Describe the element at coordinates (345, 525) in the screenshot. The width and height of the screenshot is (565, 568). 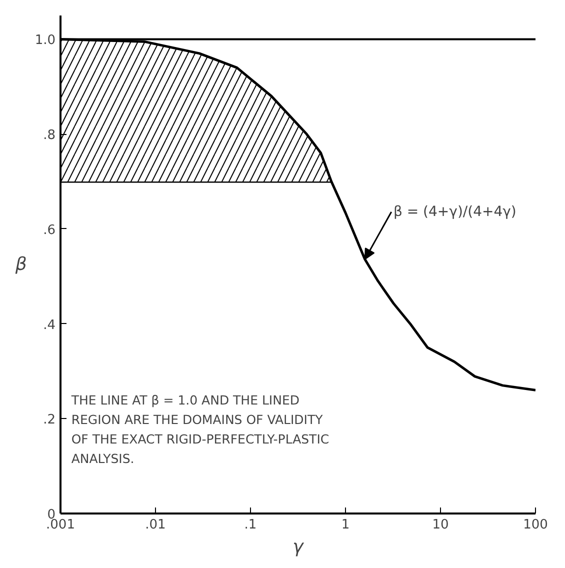
I see `x-tick-label: 1` at that location.